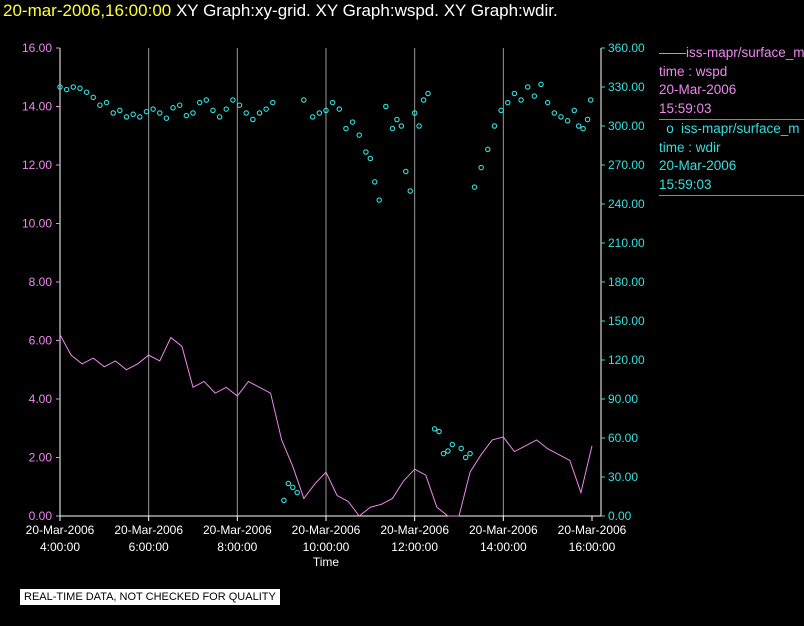  I want to click on x-tick-time: 8:00:00, so click(237, 547).